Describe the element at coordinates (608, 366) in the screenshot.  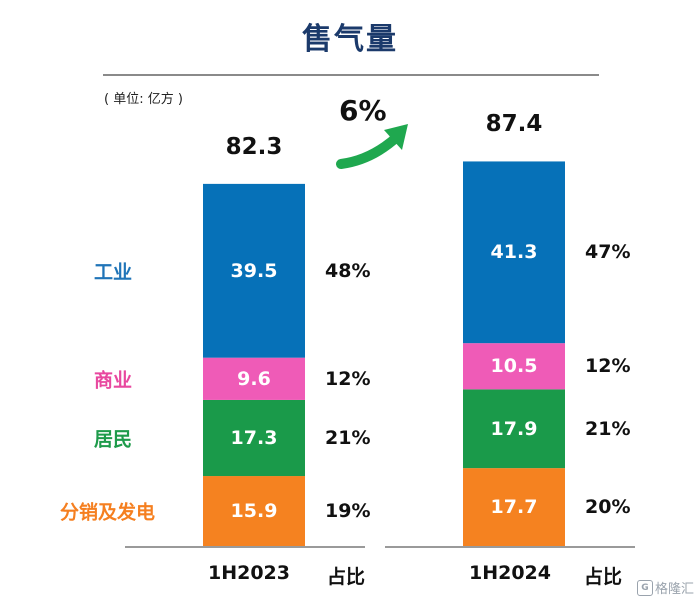
I see `share-label-commercial-1h2024: 12%` at that location.